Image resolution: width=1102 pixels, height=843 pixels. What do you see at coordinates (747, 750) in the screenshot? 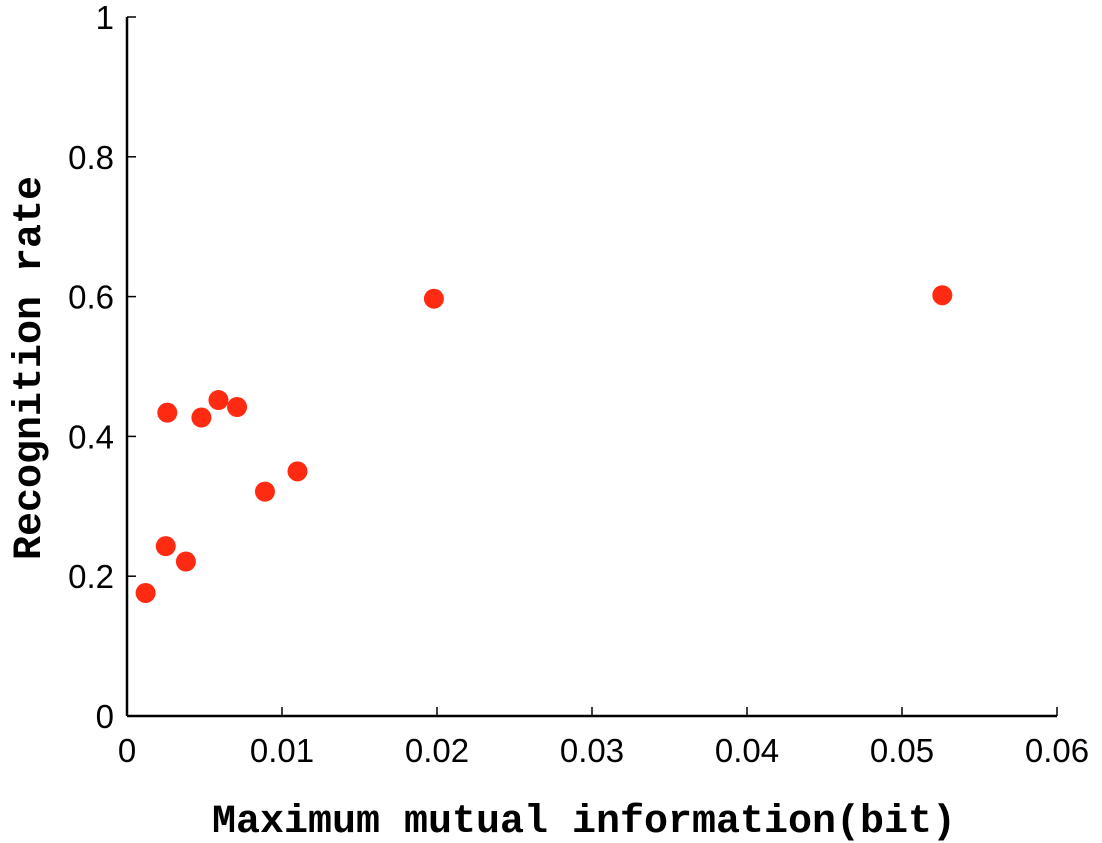
I see `x-tick-label: 0.04` at bounding box center [747, 750].